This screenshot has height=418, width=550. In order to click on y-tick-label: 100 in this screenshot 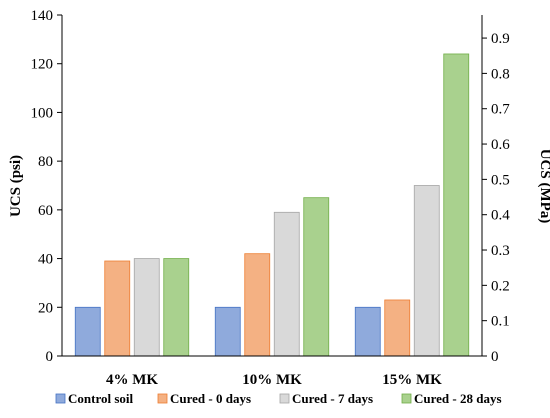, I will do `click(42, 113)`.